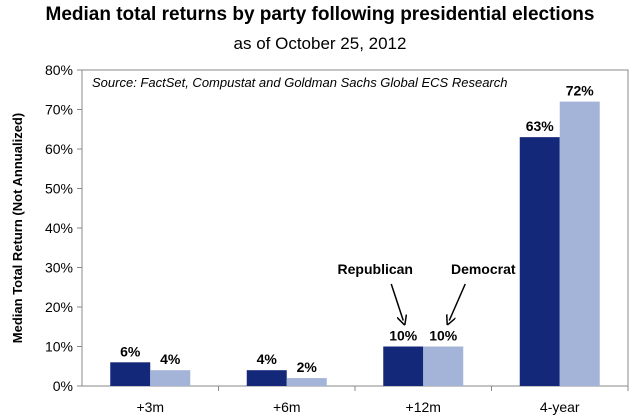  What do you see at coordinates (375, 269) in the screenshot?
I see `annotation-republican: Republican` at bounding box center [375, 269].